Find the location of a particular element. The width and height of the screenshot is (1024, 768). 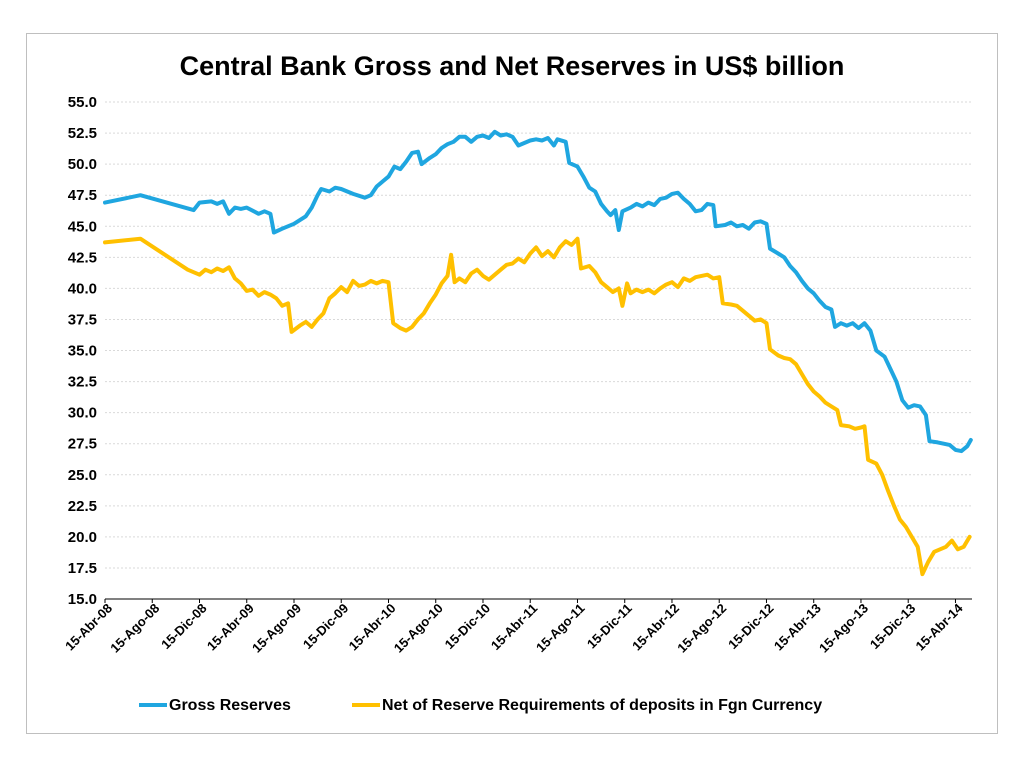

x-tick-label: 15-Dic-13 is located at coordinates (892, 626).